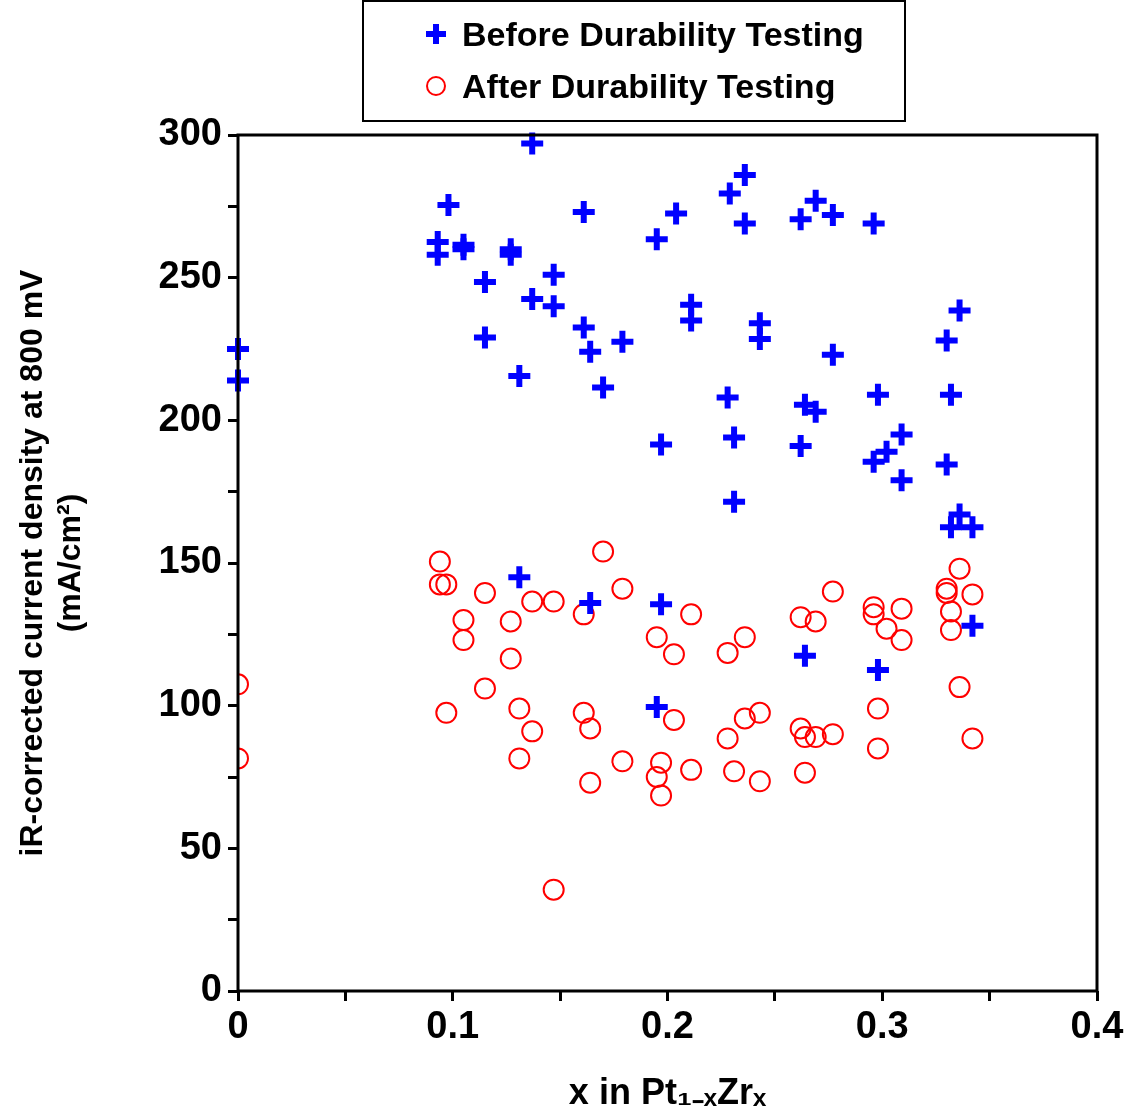  I want to click on x-tick-label: 0.4, so click(1097, 1025).